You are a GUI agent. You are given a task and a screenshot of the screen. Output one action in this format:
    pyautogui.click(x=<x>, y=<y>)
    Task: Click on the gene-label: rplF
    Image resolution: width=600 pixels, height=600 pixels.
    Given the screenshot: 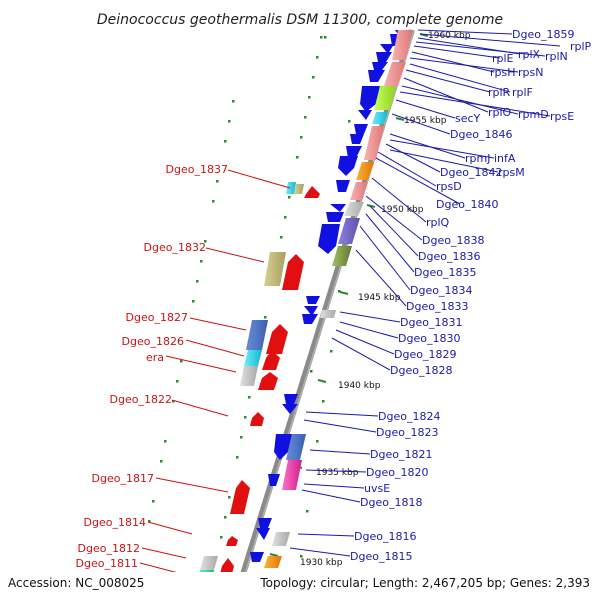 What is the action you would take?
    pyautogui.click(x=522, y=92)
    